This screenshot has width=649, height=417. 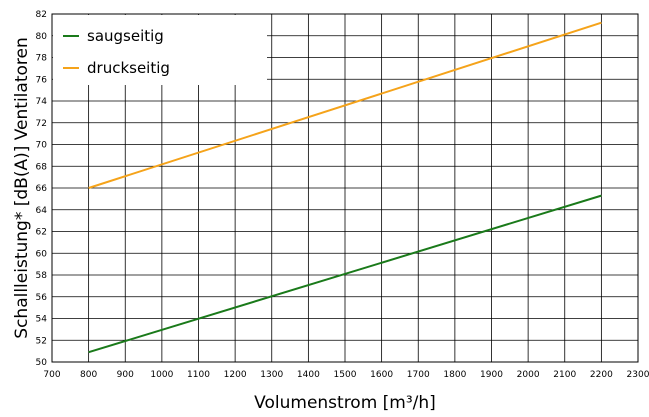 What do you see at coordinates (235, 375) in the screenshot?
I see `x-tick-label: 1200` at bounding box center [235, 375].